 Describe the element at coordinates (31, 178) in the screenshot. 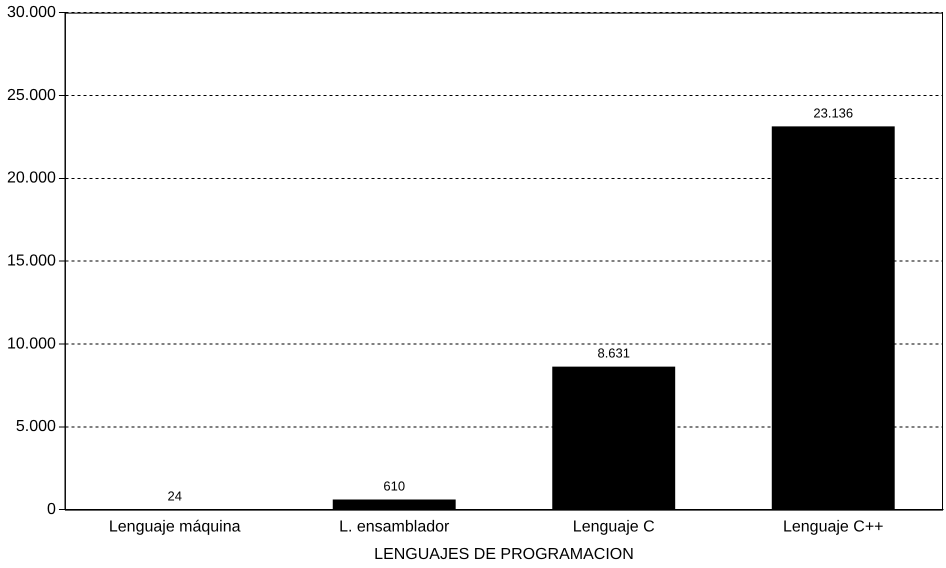

I see `y-tick-label: 20.000` at that location.